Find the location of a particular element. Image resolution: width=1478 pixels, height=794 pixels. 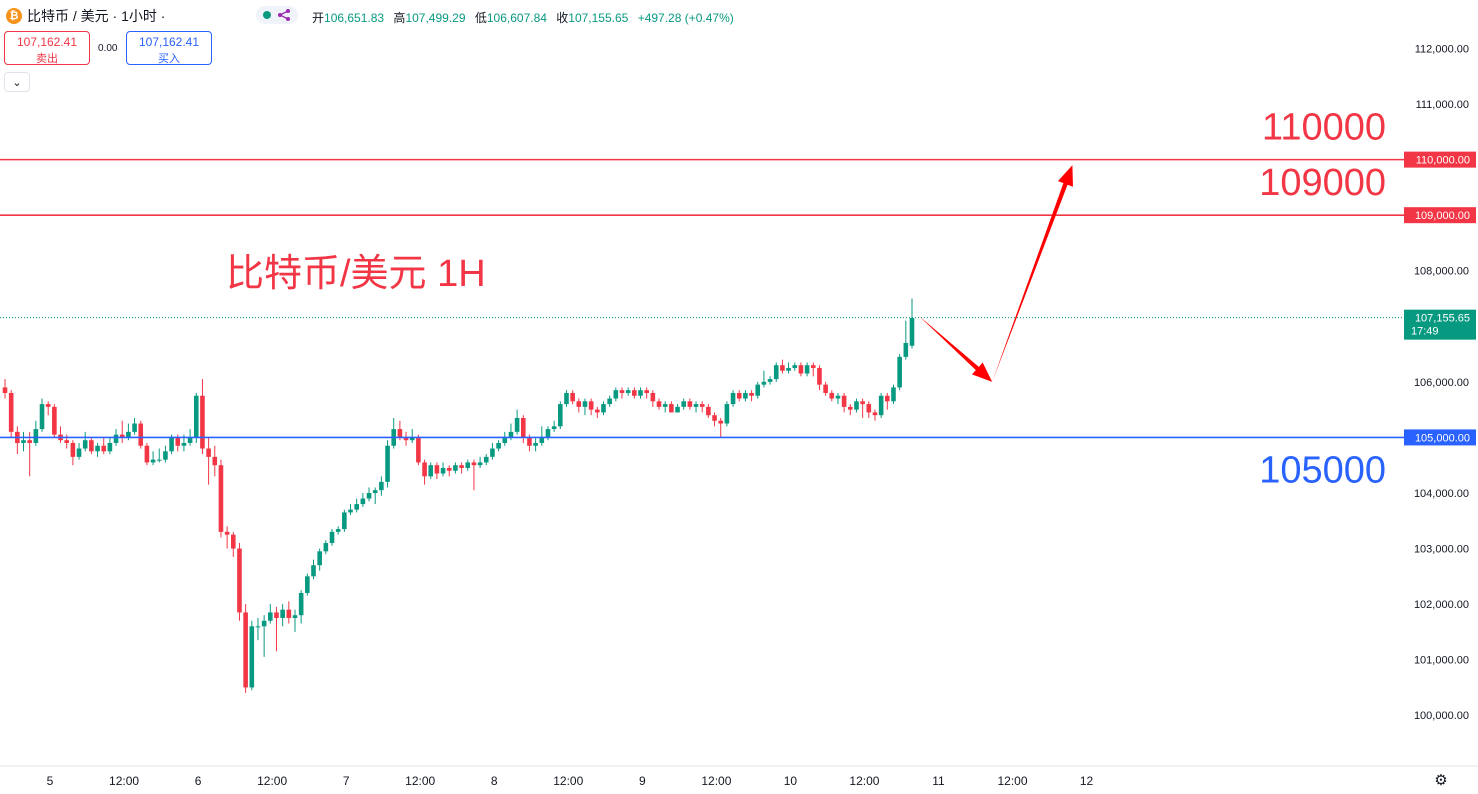

projection-arrow is located at coordinates (1032, 273).